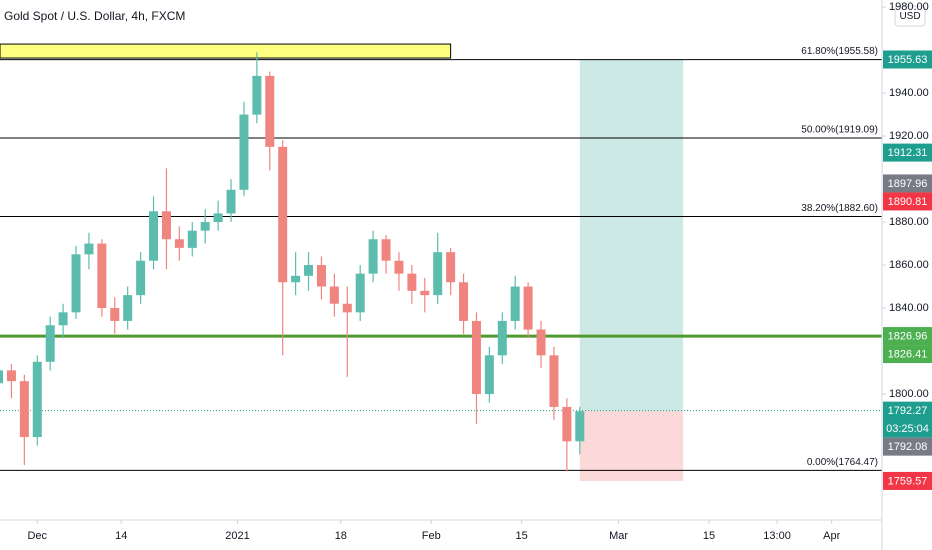  What do you see at coordinates (908, 411) in the screenshot?
I see `price-label: 1792.27` at bounding box center [908, 411].